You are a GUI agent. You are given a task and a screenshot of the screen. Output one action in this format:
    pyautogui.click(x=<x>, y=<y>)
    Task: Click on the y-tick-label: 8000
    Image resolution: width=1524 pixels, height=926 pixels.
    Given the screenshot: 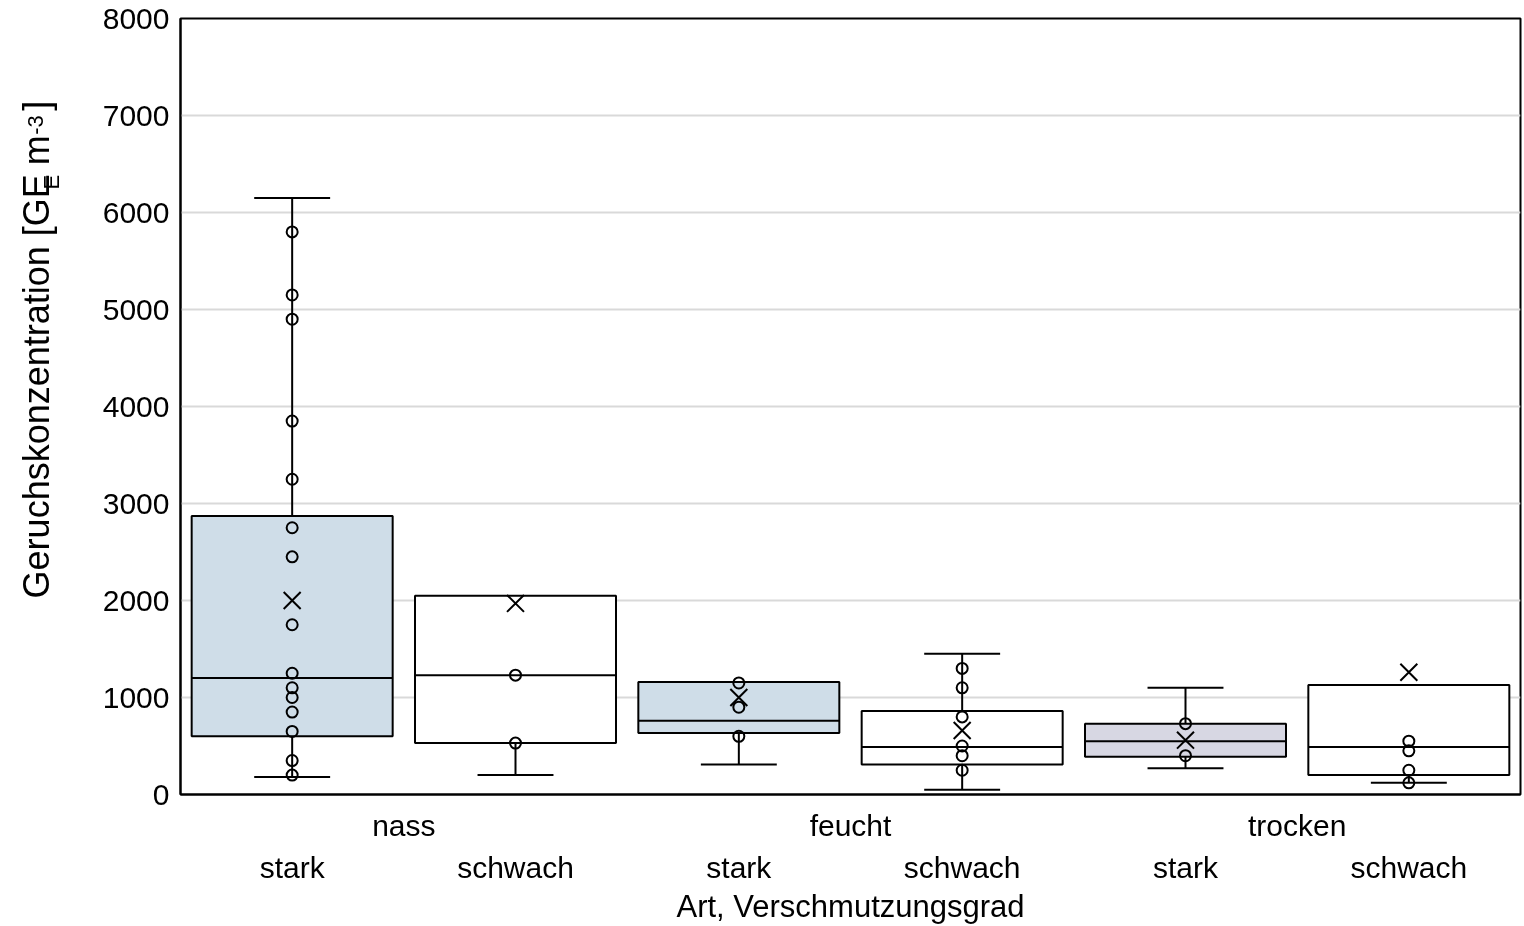 What is the action you would take?
    pyautogui.click(x=136, y=18)
    